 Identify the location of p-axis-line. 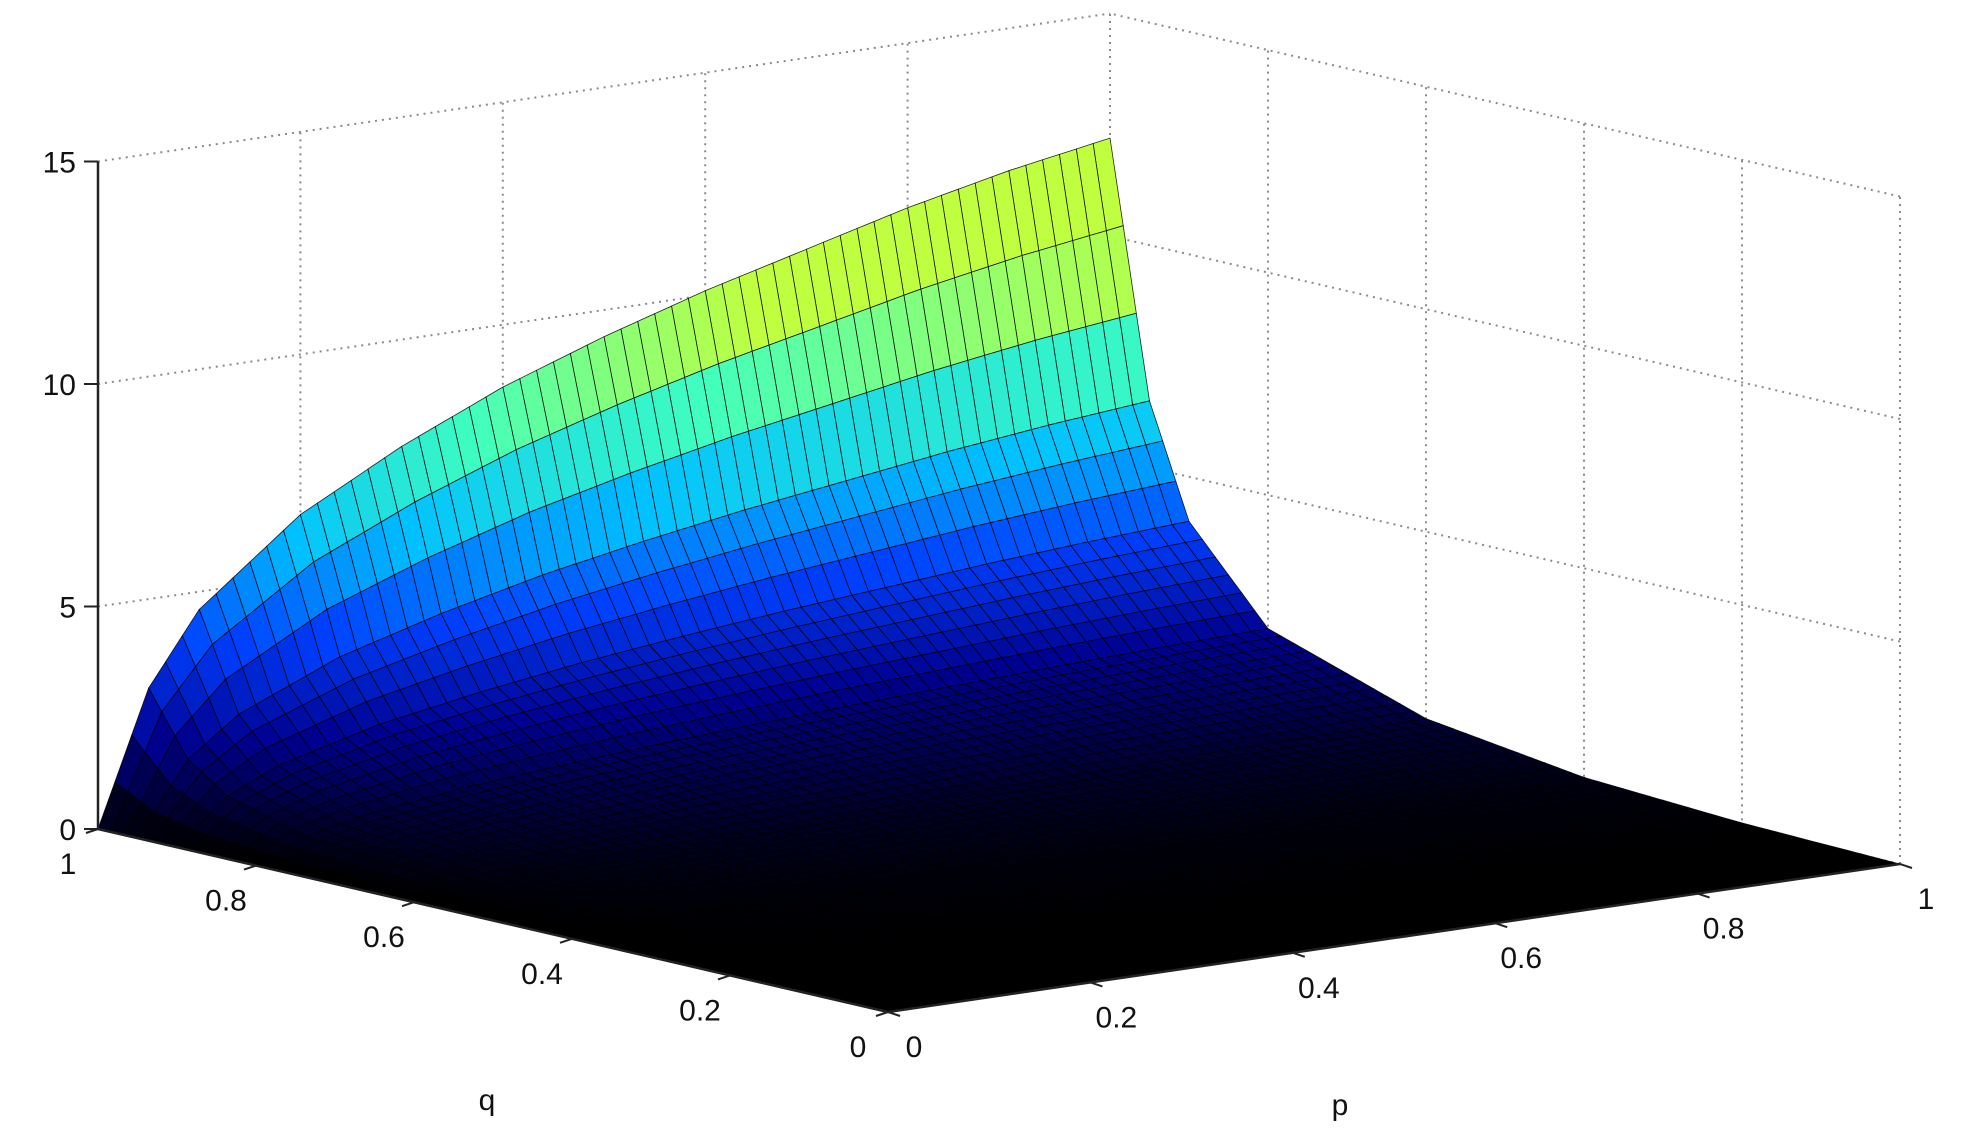
(1394, 938).